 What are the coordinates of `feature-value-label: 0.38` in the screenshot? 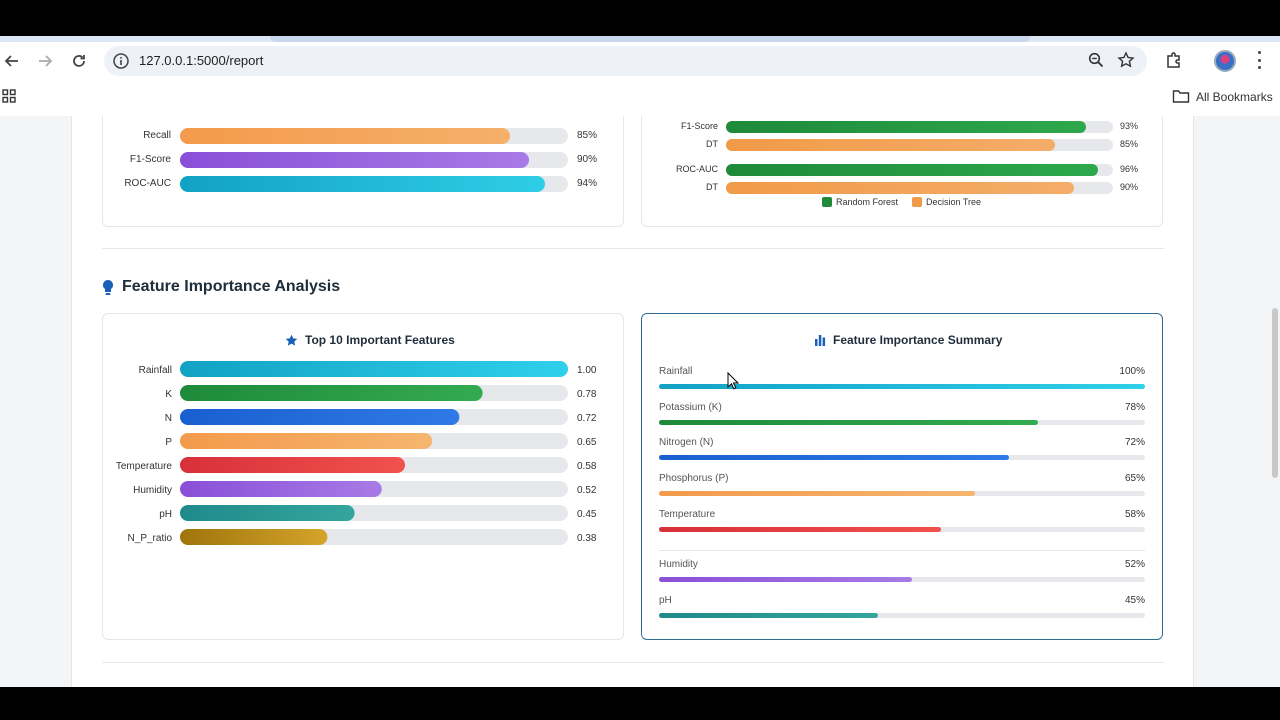 It's located at (587, 538).